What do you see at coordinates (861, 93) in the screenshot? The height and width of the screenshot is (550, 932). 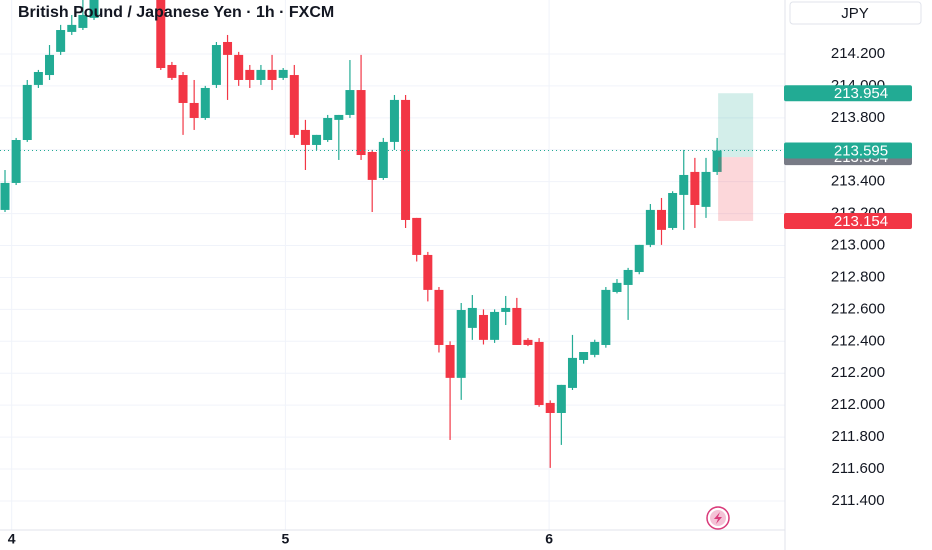 I see `price-label: 213.954` at bounding box center [861, 93].